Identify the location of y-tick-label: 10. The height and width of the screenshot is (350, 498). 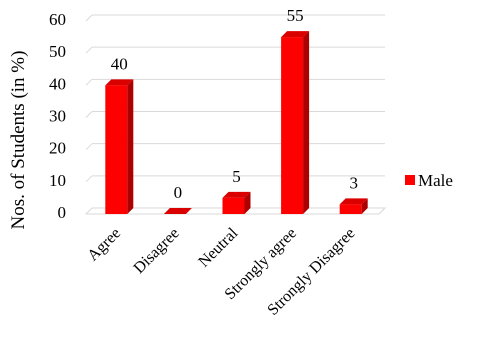
(57, 180).